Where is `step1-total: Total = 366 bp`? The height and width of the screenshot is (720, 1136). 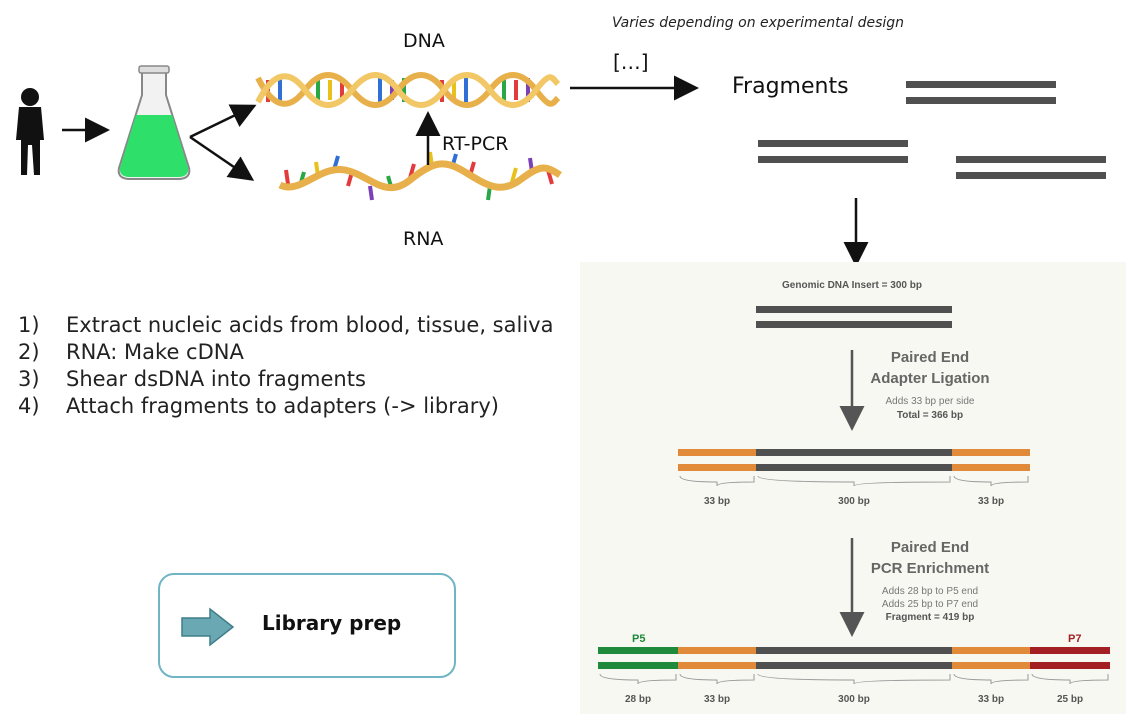 step1-total: Total = 366 bp is located at coordinates (930, 415).